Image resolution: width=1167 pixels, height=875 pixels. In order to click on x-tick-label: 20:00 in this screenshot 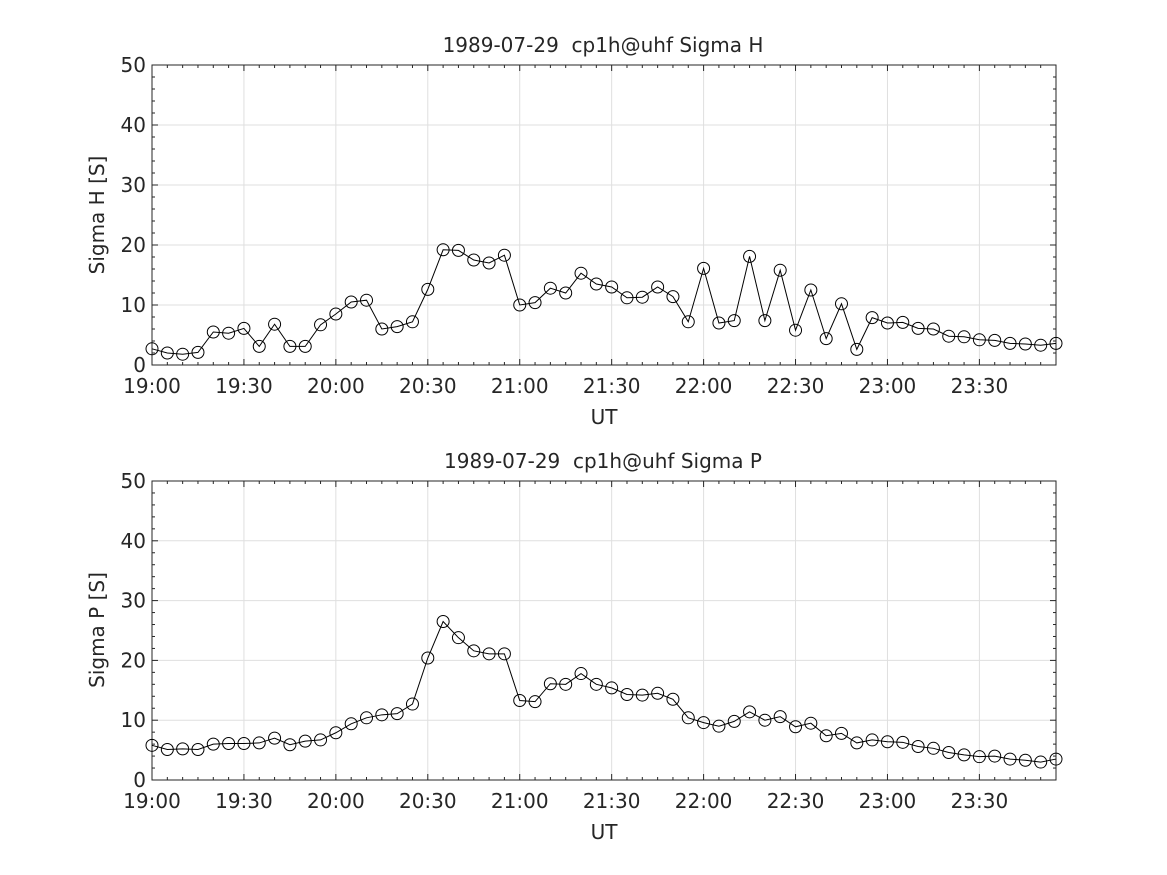, I will do `click(336, 801)`.